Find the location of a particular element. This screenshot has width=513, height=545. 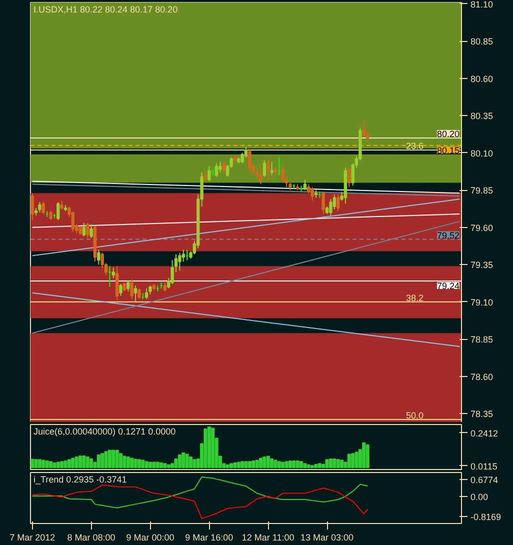

chart-title: Juice(6,0.00040000) 0.1271 0.0000 is located at coordinates (105, 431).